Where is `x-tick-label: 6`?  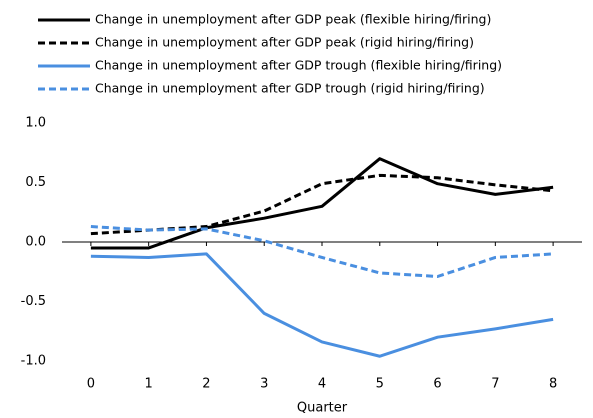 x-tick-label: 6 is located at coordinates (437, 384).